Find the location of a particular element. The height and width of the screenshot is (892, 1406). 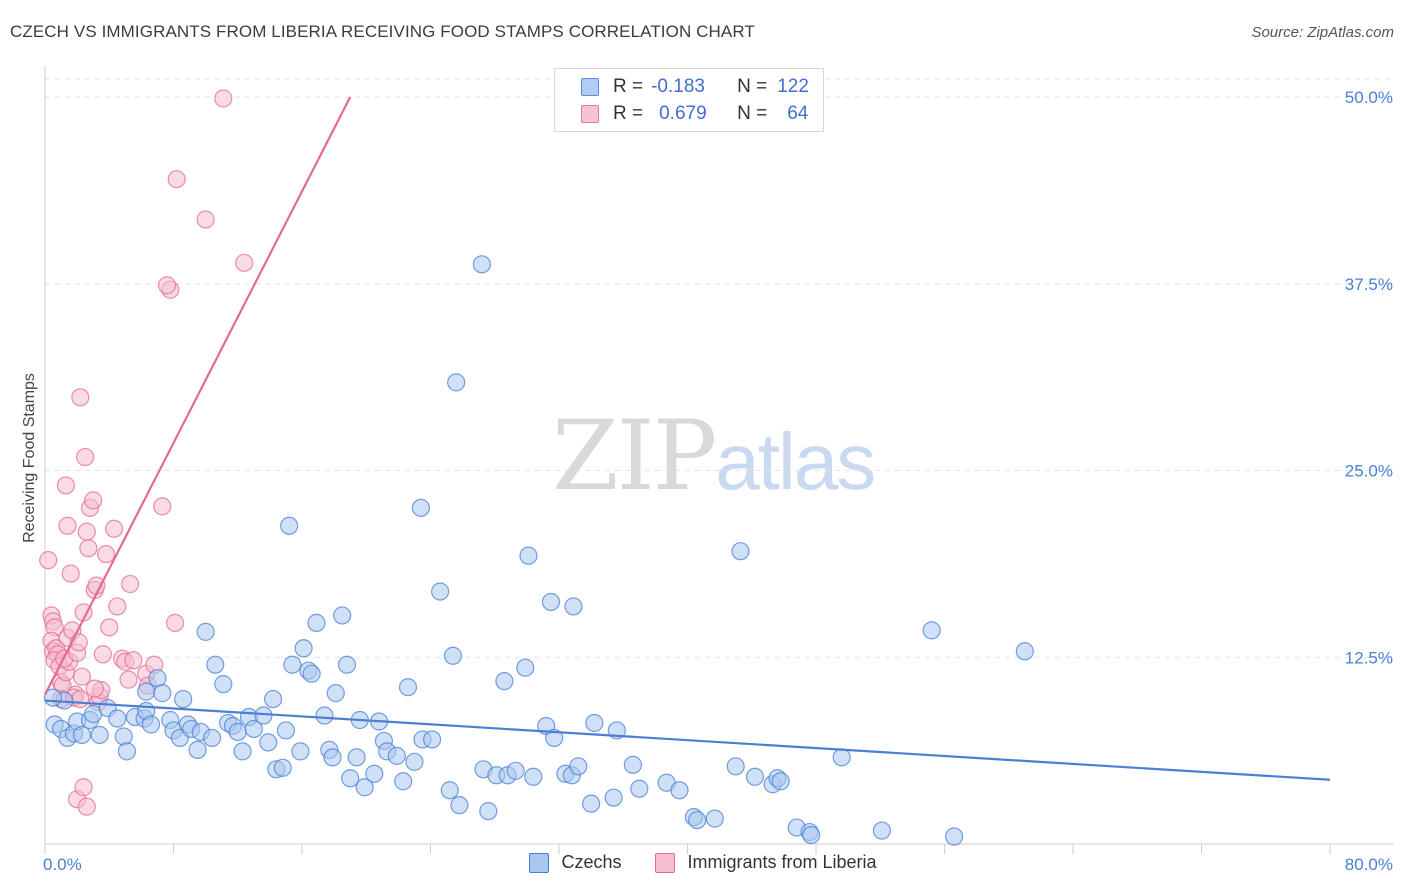

legend-row-czechs: R = -0.183 N = 122 is located at coordinates (695, 87).